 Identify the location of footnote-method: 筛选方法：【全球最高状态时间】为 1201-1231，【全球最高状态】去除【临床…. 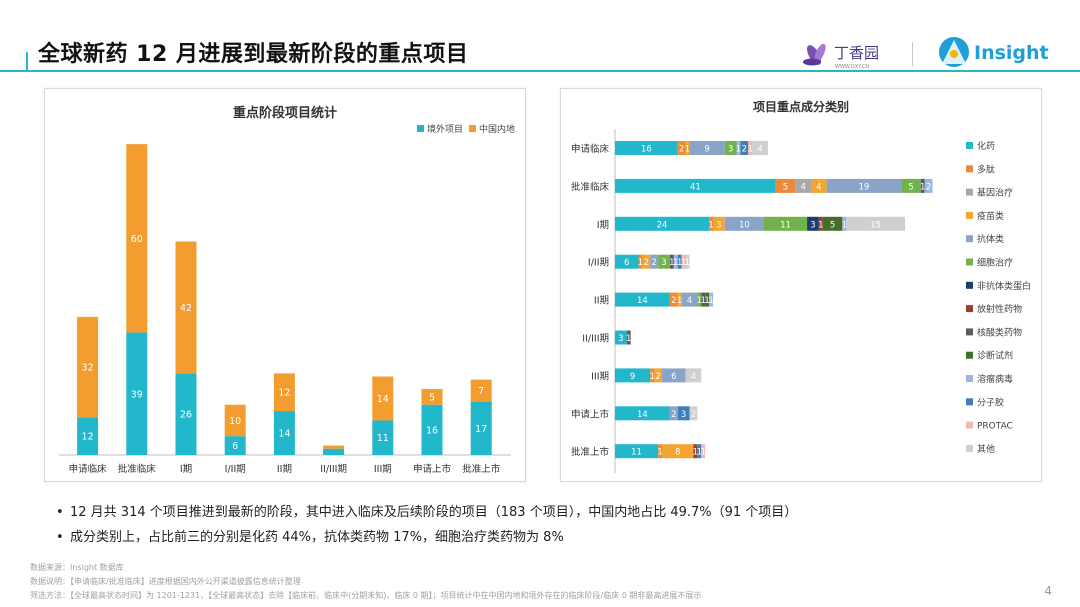
(366, 595).